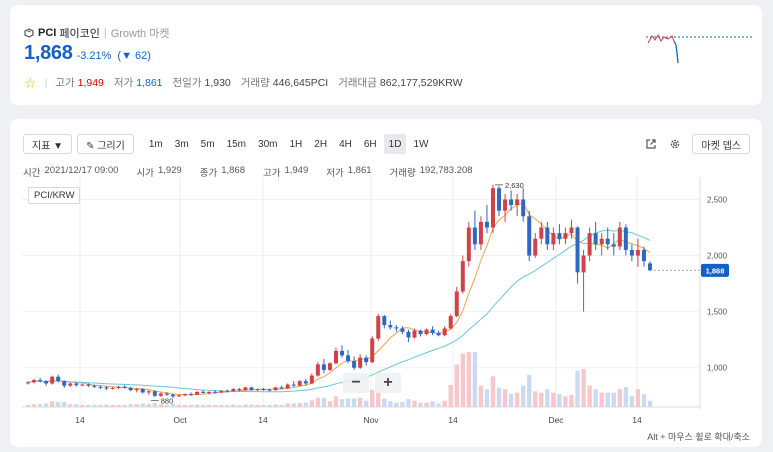 This screenshot has height=452, width=773. I want to click on coin-name: 페이코인, so click(79, 34).